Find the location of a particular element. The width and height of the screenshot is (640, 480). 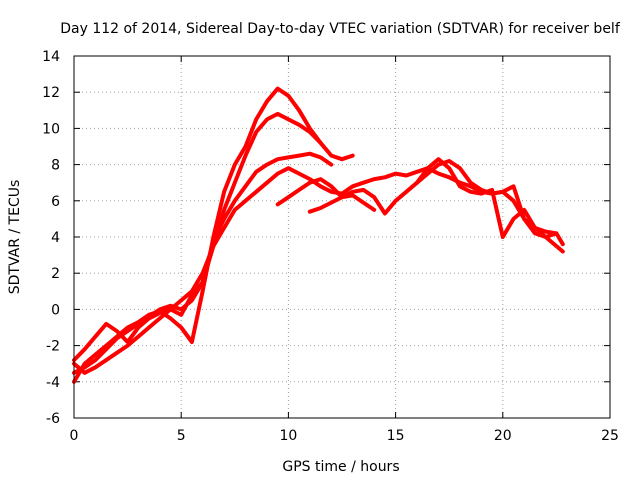

y-tick-label: 8 is located at coordinates (55, 166).